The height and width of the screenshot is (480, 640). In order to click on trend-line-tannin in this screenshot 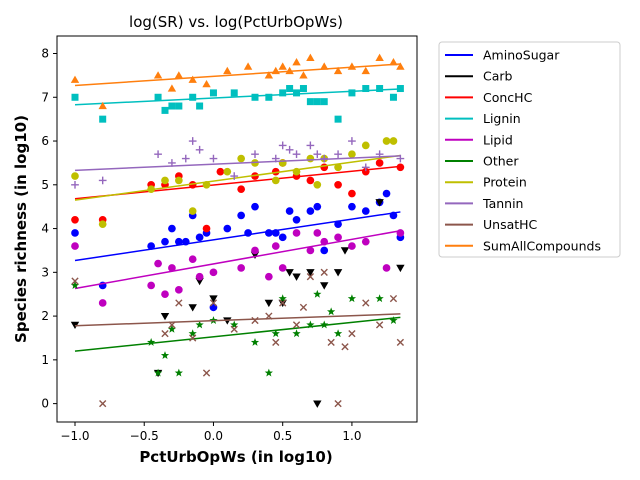, I will do `click(237, 163)`.